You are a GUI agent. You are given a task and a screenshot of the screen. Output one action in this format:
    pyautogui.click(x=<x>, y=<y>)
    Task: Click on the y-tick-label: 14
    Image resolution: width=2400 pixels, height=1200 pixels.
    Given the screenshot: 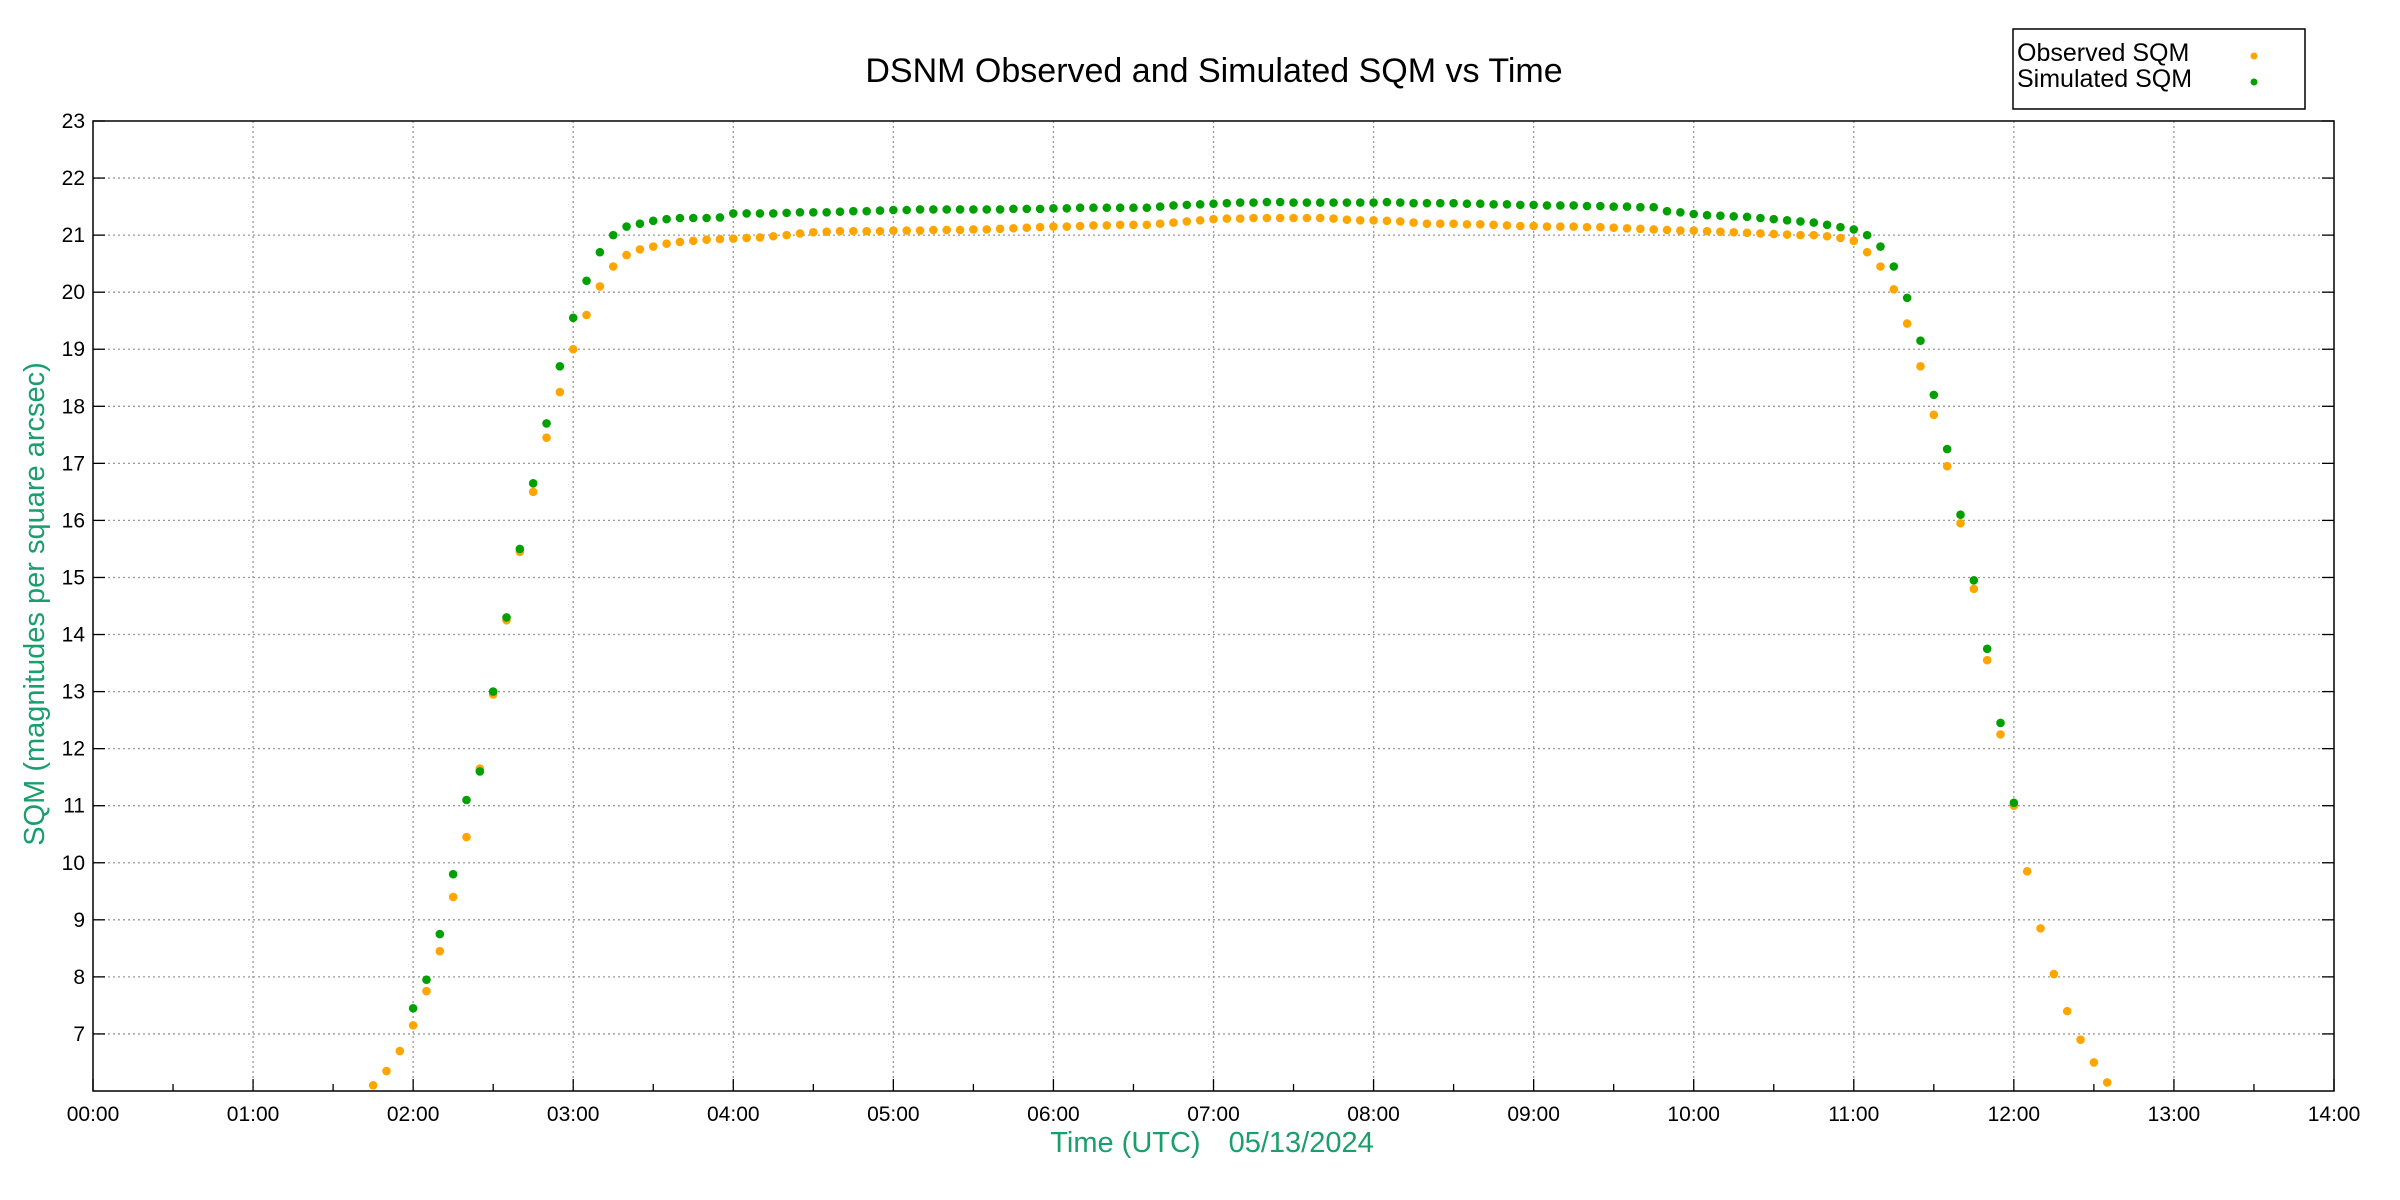 What is the action you would take?
    pyautogui.click(x=74, y=635)
    